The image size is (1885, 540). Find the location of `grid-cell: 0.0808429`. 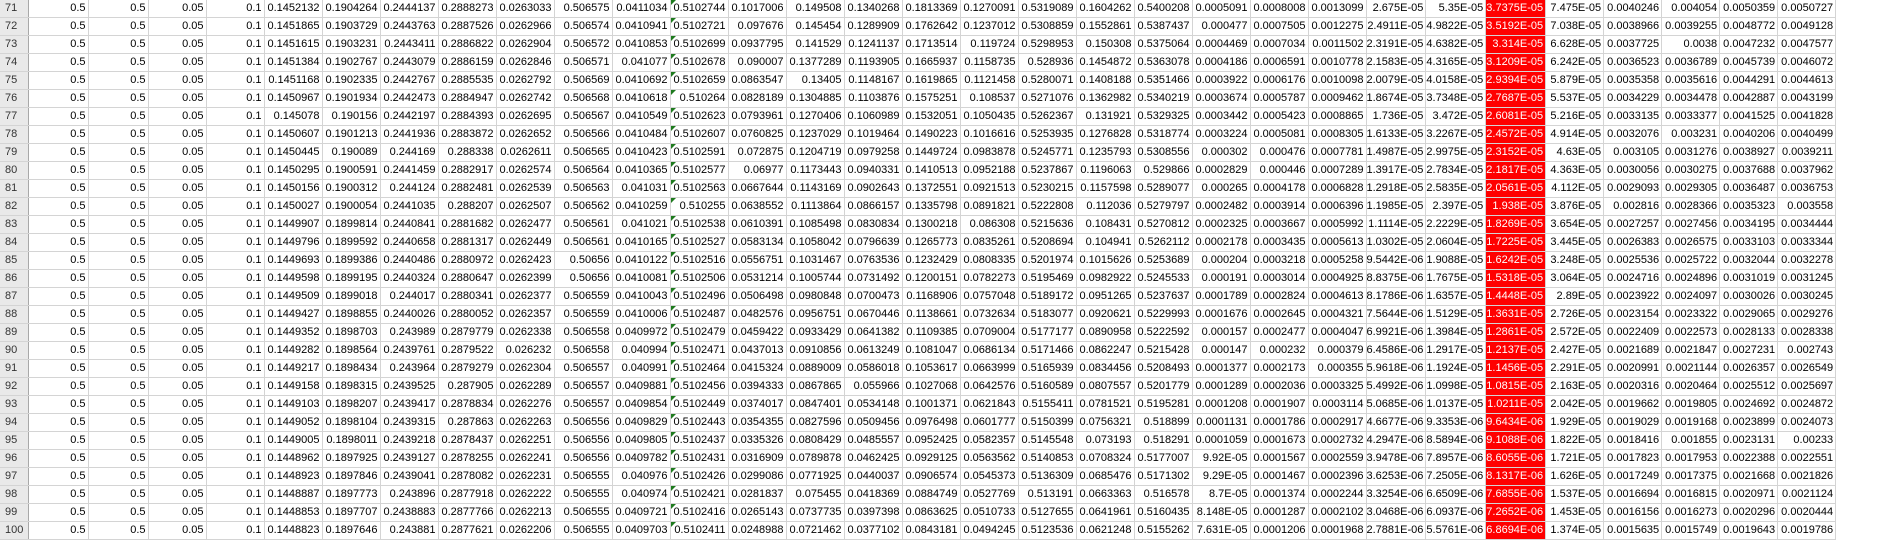

grid-cell: 0.0808429 is located at coordinates (815, 440).